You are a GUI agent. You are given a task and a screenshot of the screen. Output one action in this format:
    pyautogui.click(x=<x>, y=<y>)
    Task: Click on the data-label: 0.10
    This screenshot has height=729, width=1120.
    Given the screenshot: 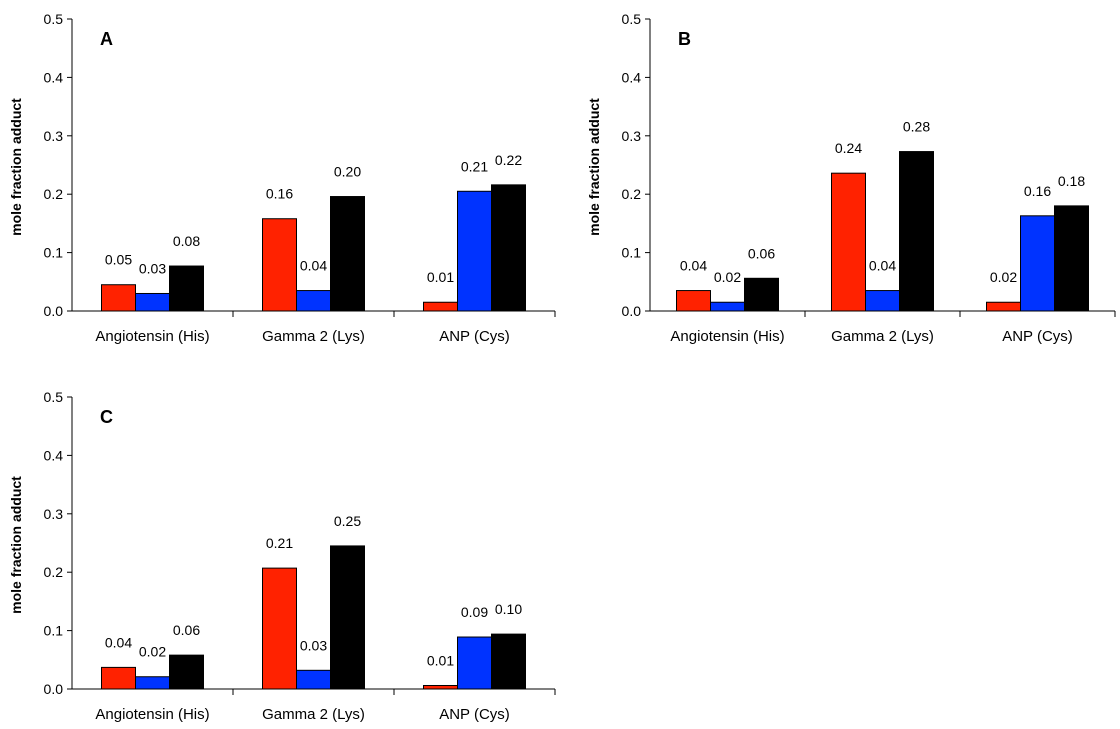 What is the action you would take?
    pyautogui.click(x=508, y=609)
    